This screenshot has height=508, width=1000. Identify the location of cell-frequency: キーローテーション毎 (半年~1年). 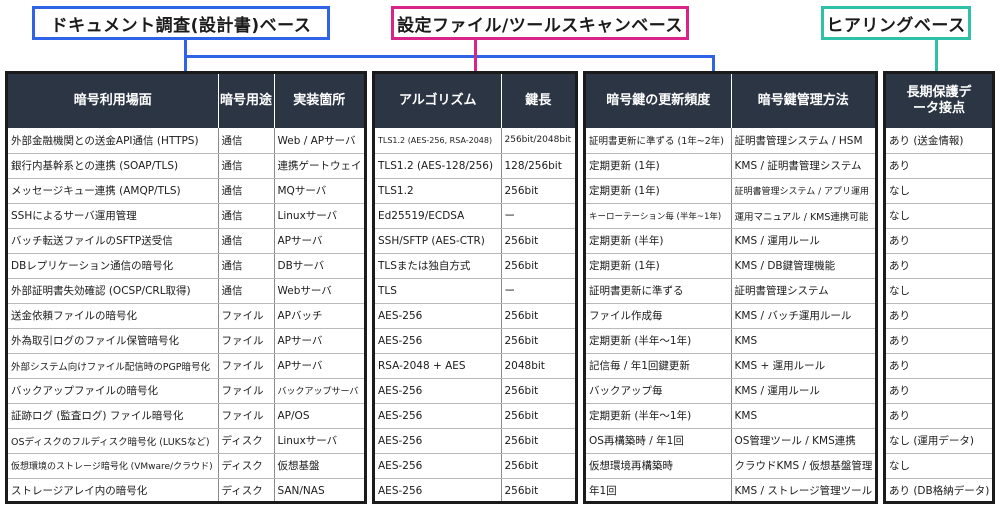
(659, 216).